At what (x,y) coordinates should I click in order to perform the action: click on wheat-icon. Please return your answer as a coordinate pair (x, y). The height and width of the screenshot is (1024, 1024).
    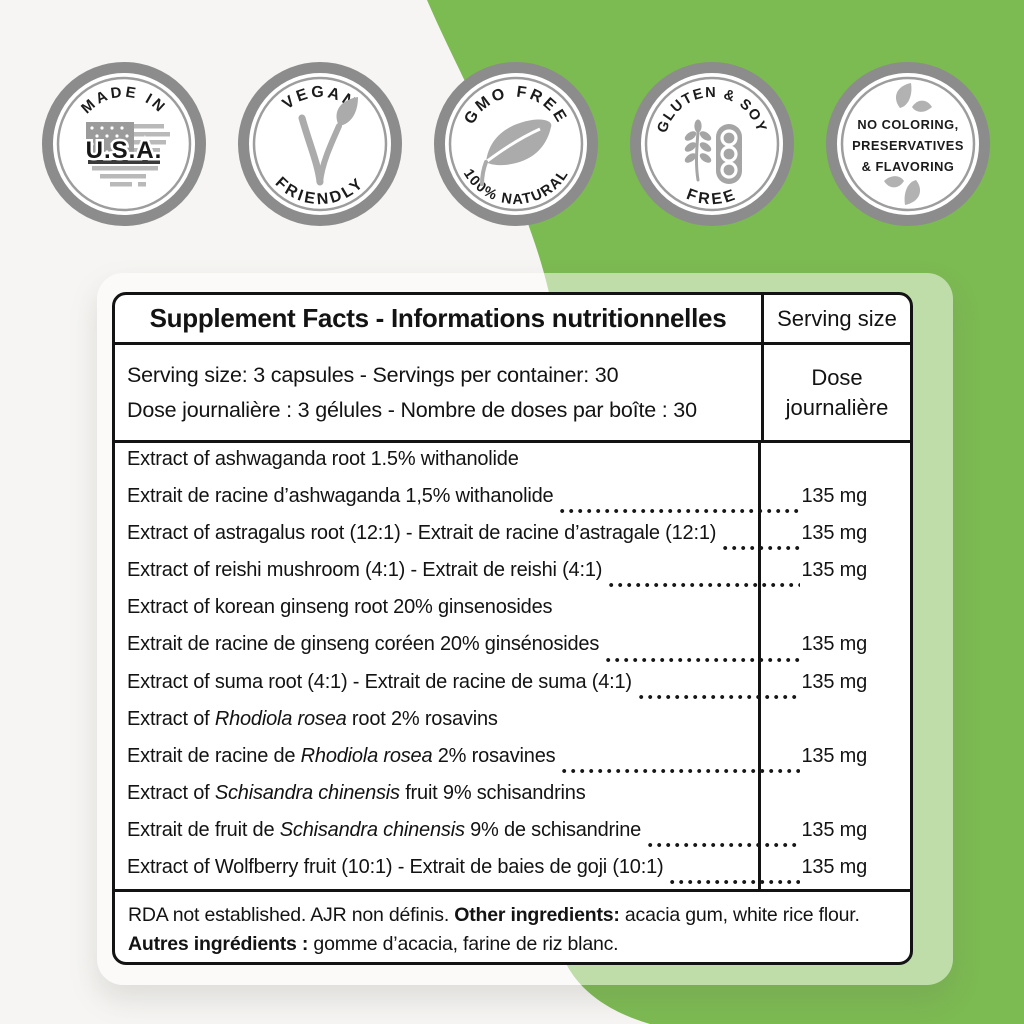
    Looking at the image, I should click on (698, 150).